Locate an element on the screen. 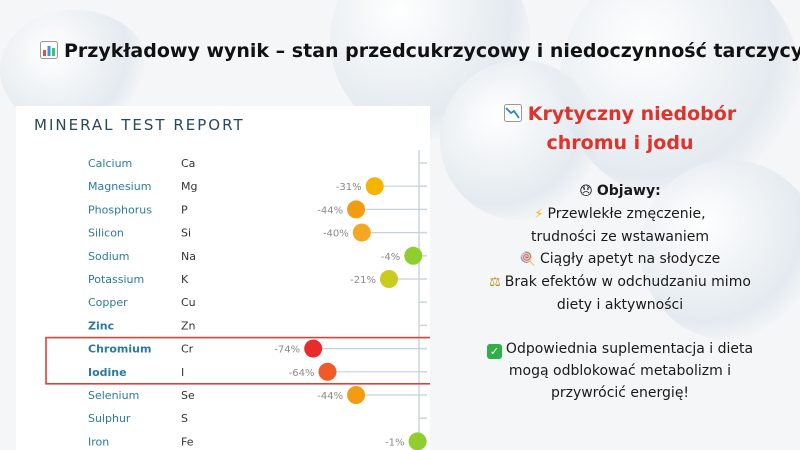 This screenshot has height=450, width=800. mineral-symbol: I is located at coordinates (182, 372).